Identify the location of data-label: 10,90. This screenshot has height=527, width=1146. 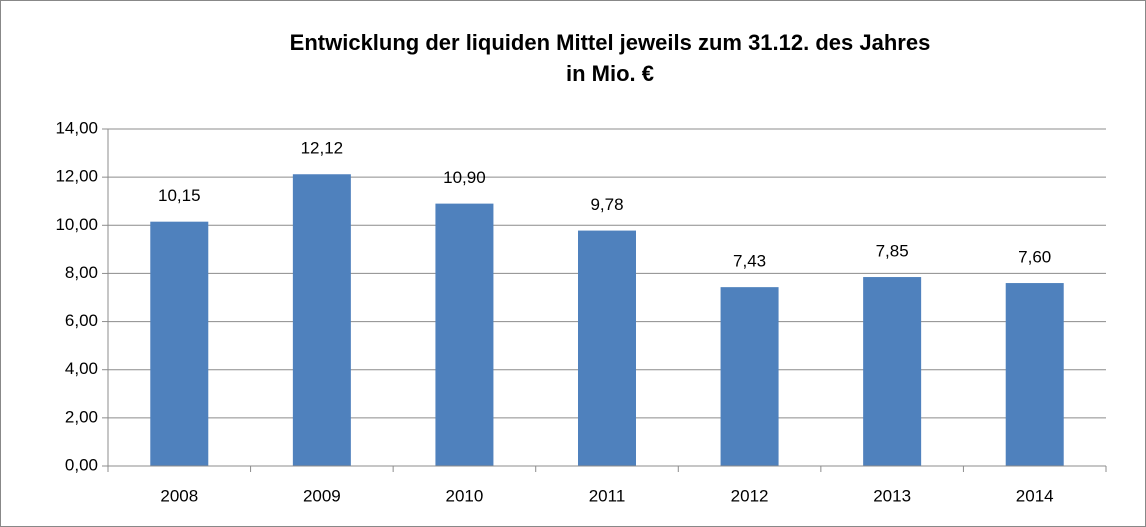
(464, 177).